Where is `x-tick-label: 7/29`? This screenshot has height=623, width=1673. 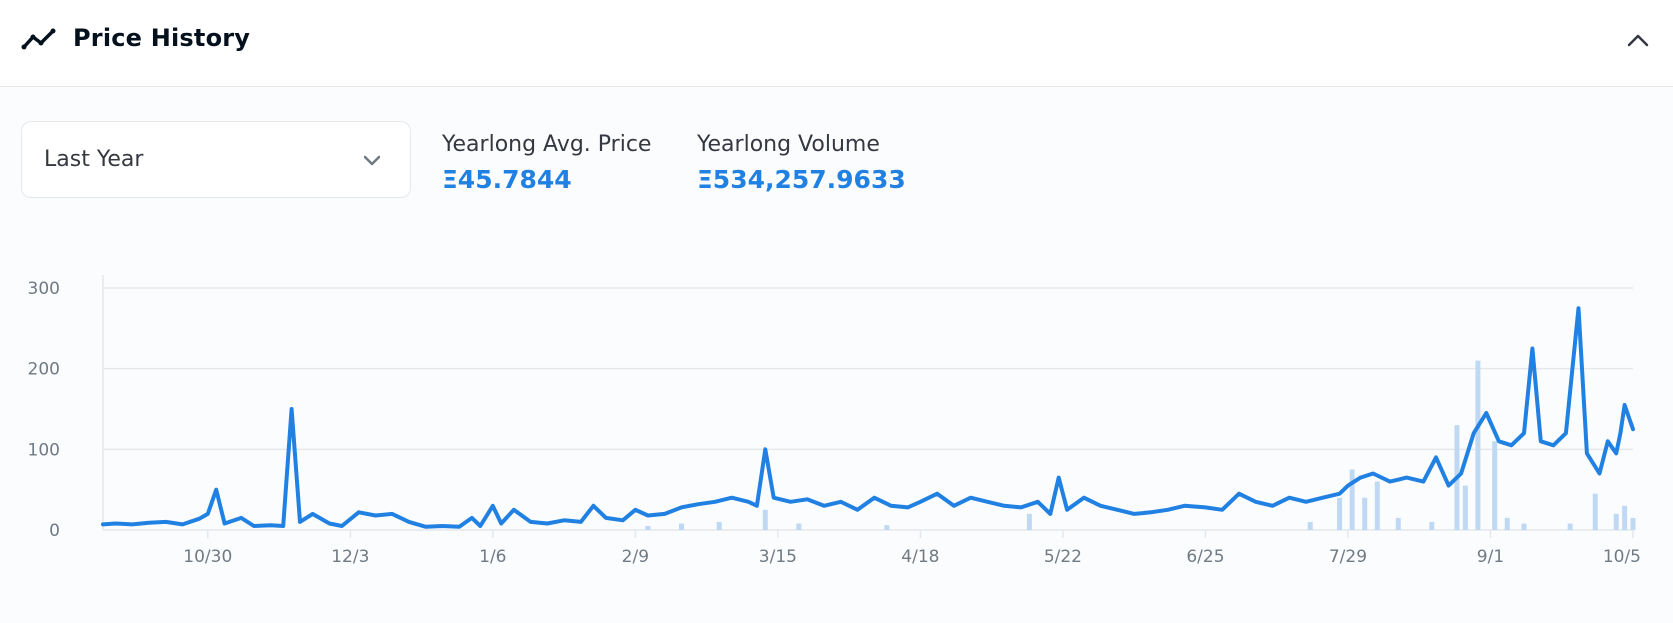 x-tick-label: 7/29 is located at coordinates (1348, 557).